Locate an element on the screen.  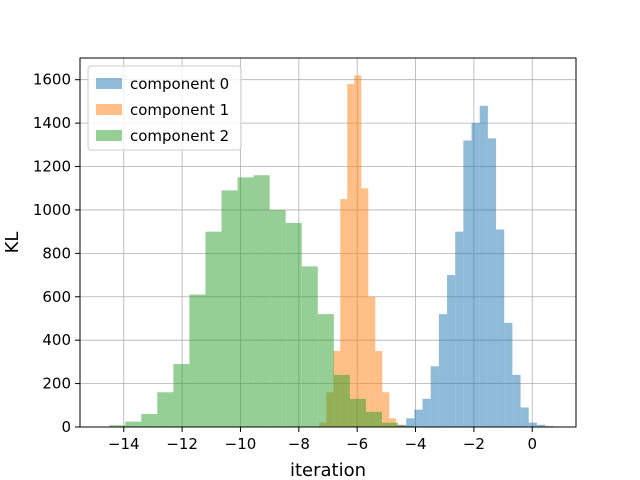
y-tick-label: 800 is located at coordinates (56, 253).